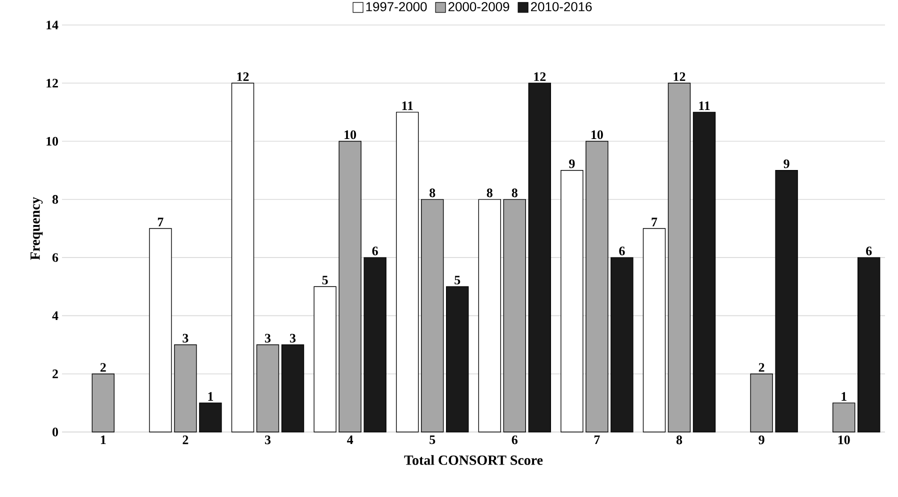 The height and width of the screenshot is (497, 898). Describe the element at coordinates (561, 7) in the screenshot. I see `legend-label: 2010-2016` at that location.